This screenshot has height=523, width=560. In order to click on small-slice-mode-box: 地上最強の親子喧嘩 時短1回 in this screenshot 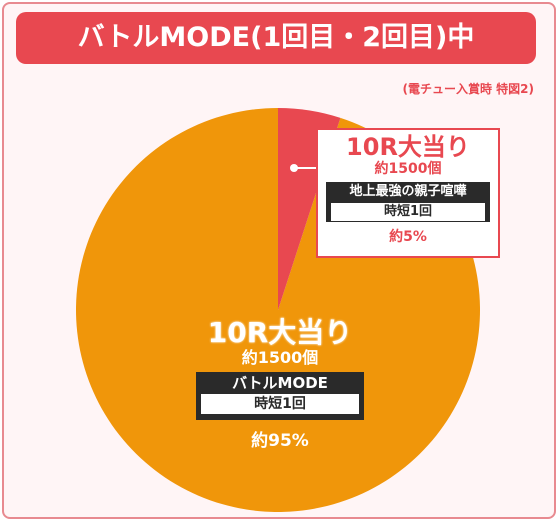, I will do `click(408, 202)`.